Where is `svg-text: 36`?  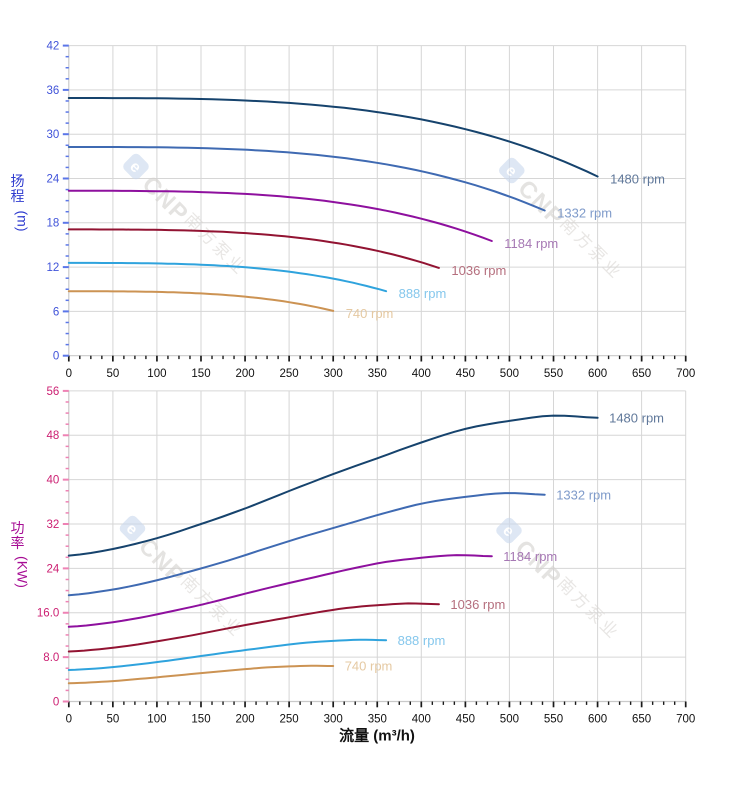
svg-text: 36 is located at coordinates (53, 91).